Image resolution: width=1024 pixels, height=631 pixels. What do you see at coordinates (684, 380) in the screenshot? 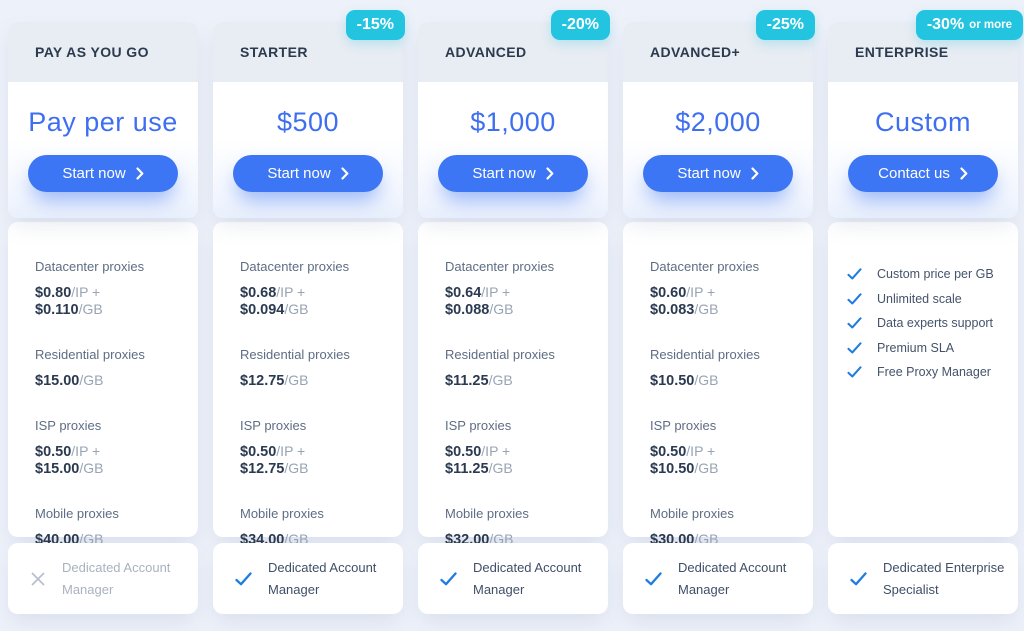
I see `proxy-price: $10.50/GB` at bounding box center [684, 380].